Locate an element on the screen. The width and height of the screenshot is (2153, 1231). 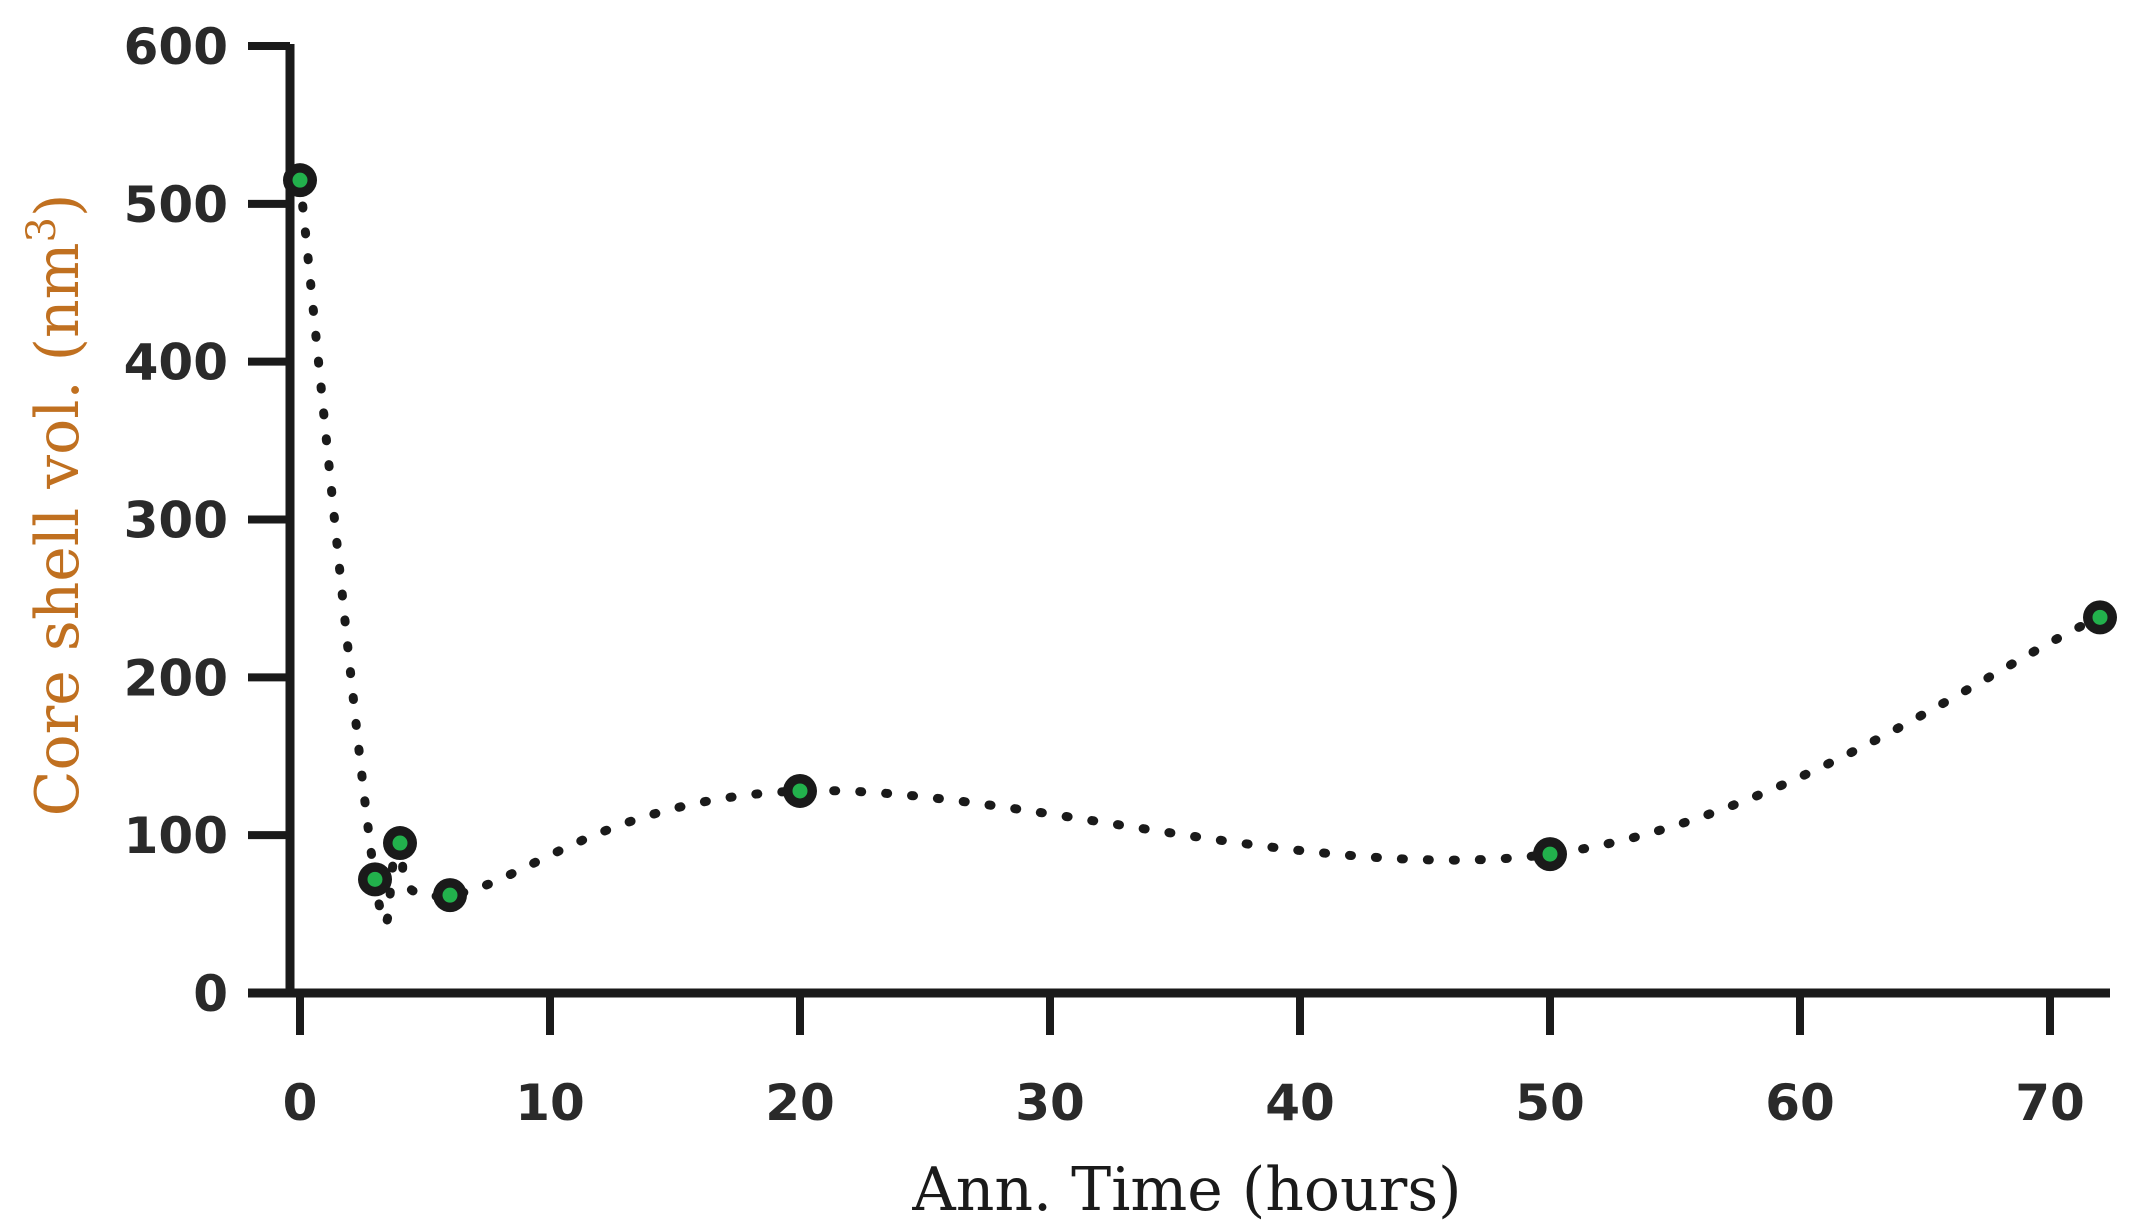
y-tick-labels: 0 100 200 300 400 500 600 is located at coordinates (176, 520).